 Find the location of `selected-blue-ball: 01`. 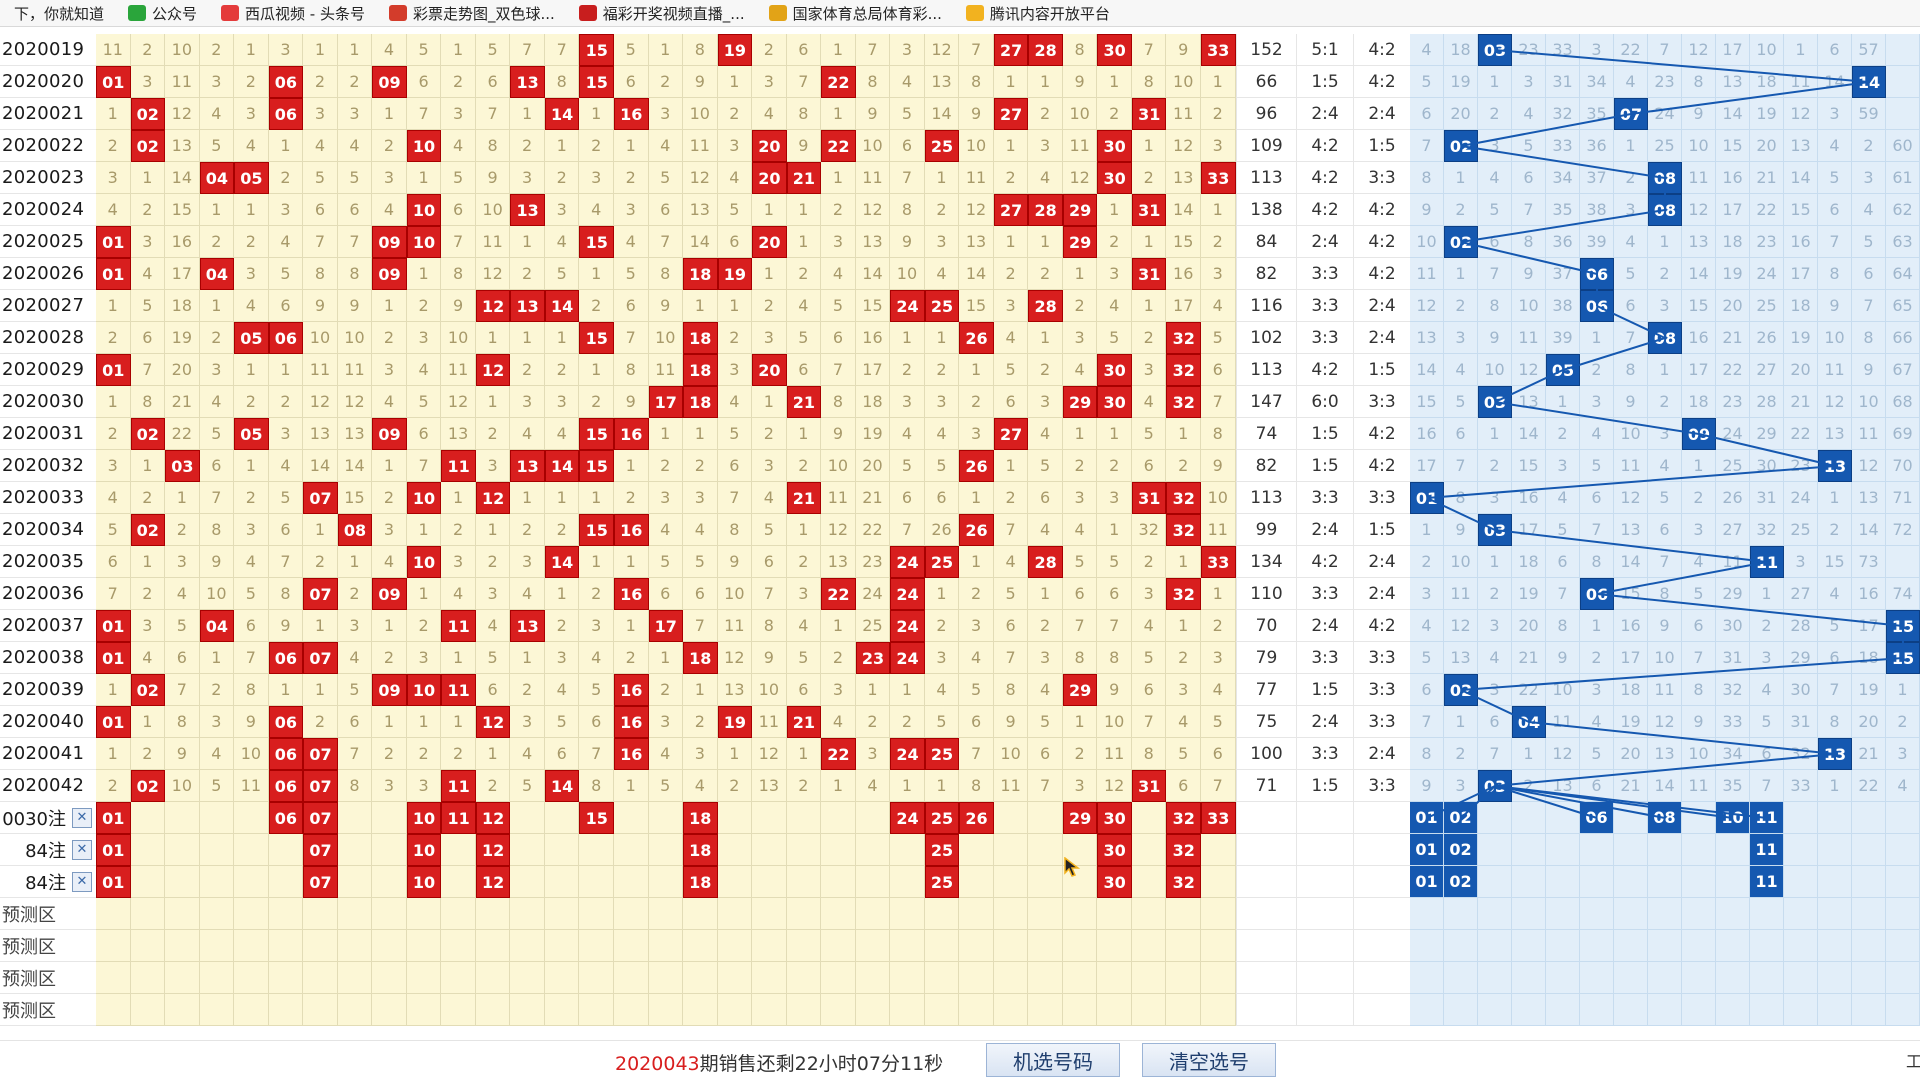

selected-blue-ball: 01 is located at coordinates (1427, 818).